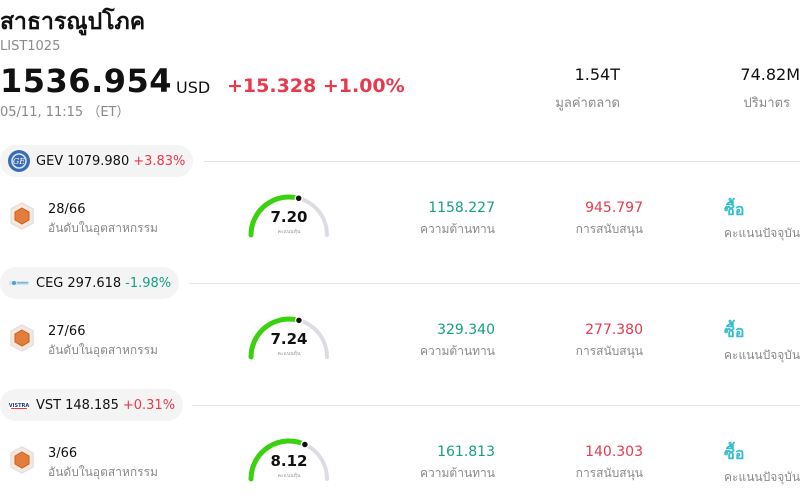 The height and width of the screenshot is (499, 800). Describe the element at coordinates (159, 161) in the screenshot. I see `stock-change: +3.83%` at that location.